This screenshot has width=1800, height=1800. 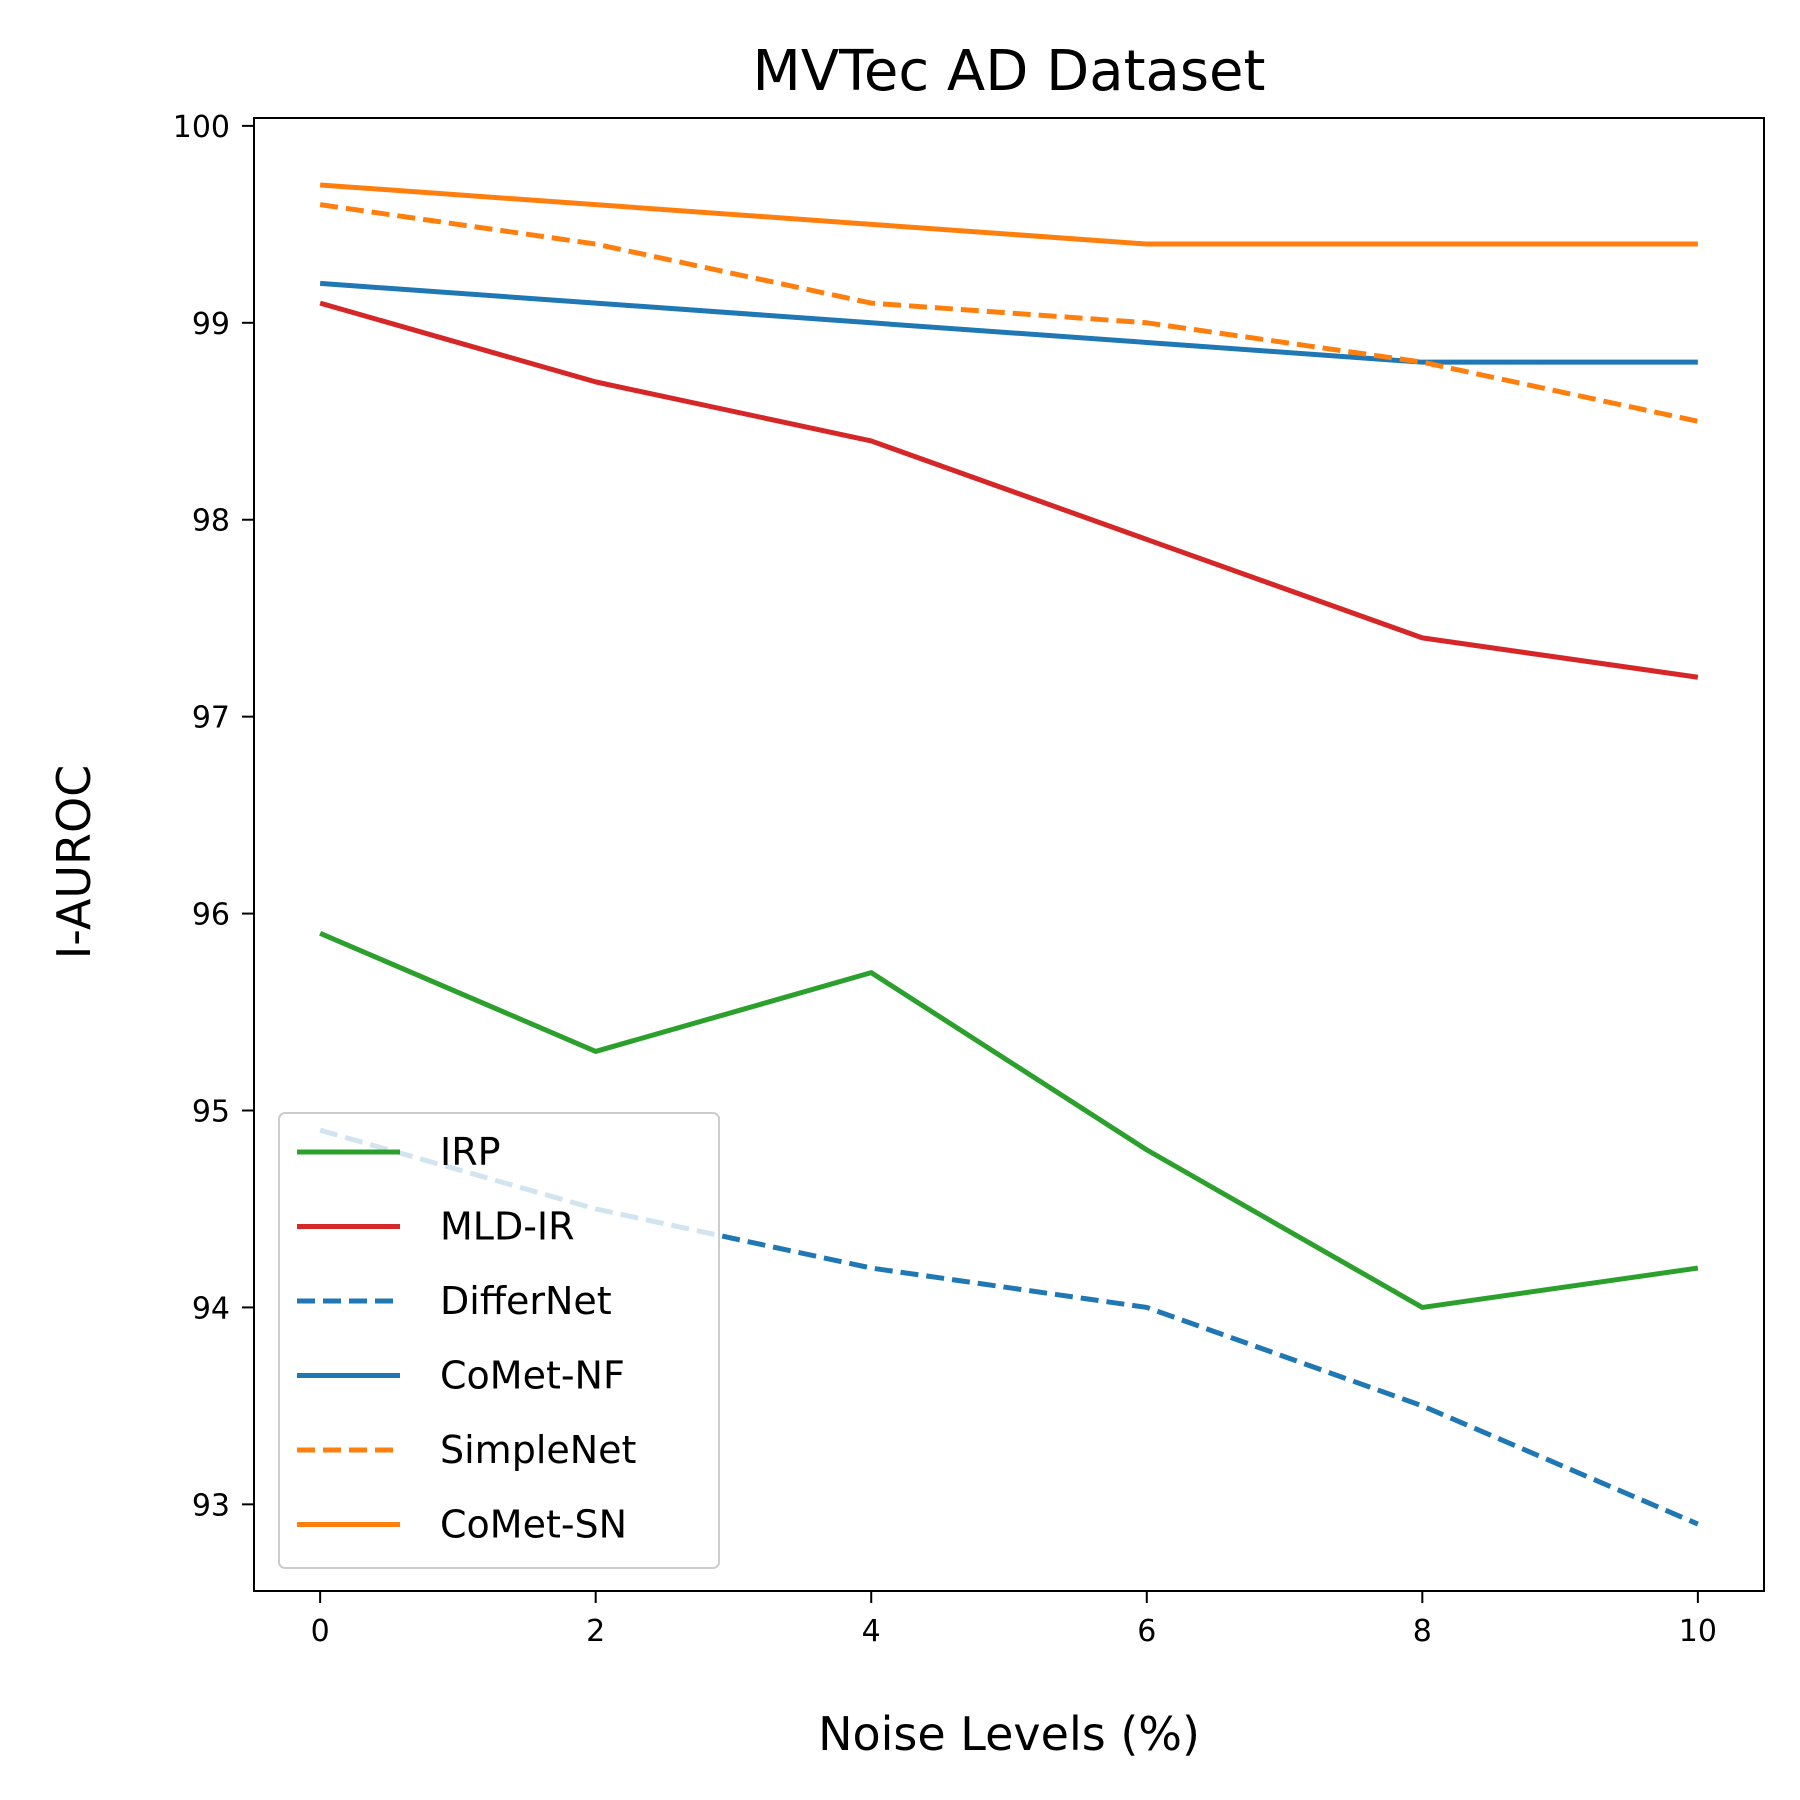 What do you see at coordinates (1698, 1631) in the screenshot?
I see `x-tick-label: 10` at bounding box center [1698, 1631].